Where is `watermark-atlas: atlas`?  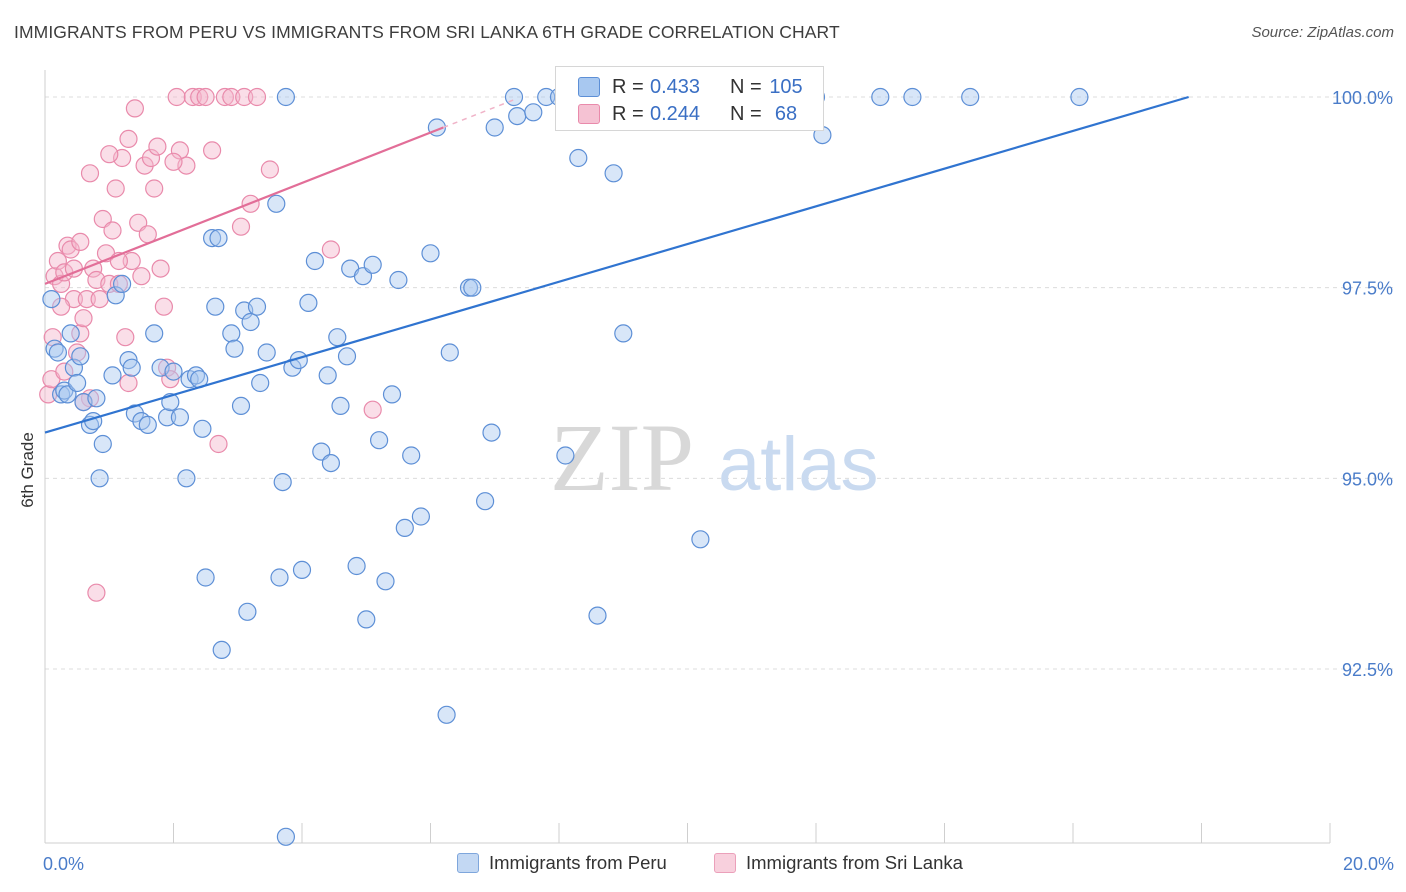 watermark-atlas: atlas is located at coordinates (798, 464).